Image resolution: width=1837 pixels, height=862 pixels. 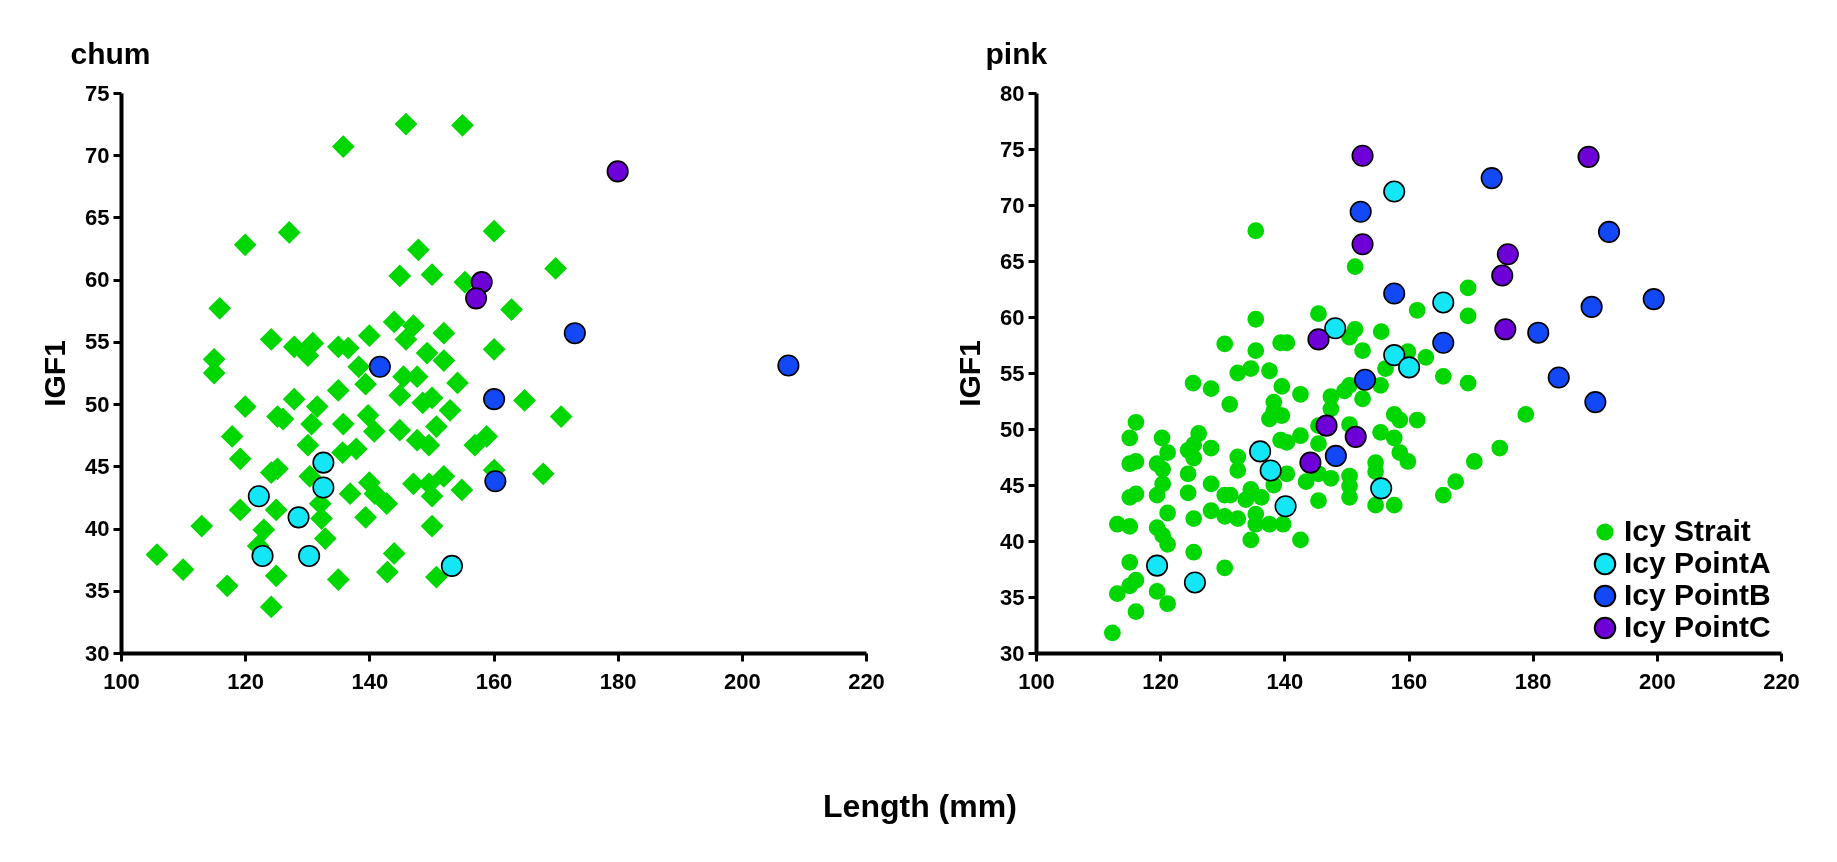 What do you see at coordinates (1016, 53) in the screenshot?
I see `chart-title: pink` at bounding box center [1016, 53].